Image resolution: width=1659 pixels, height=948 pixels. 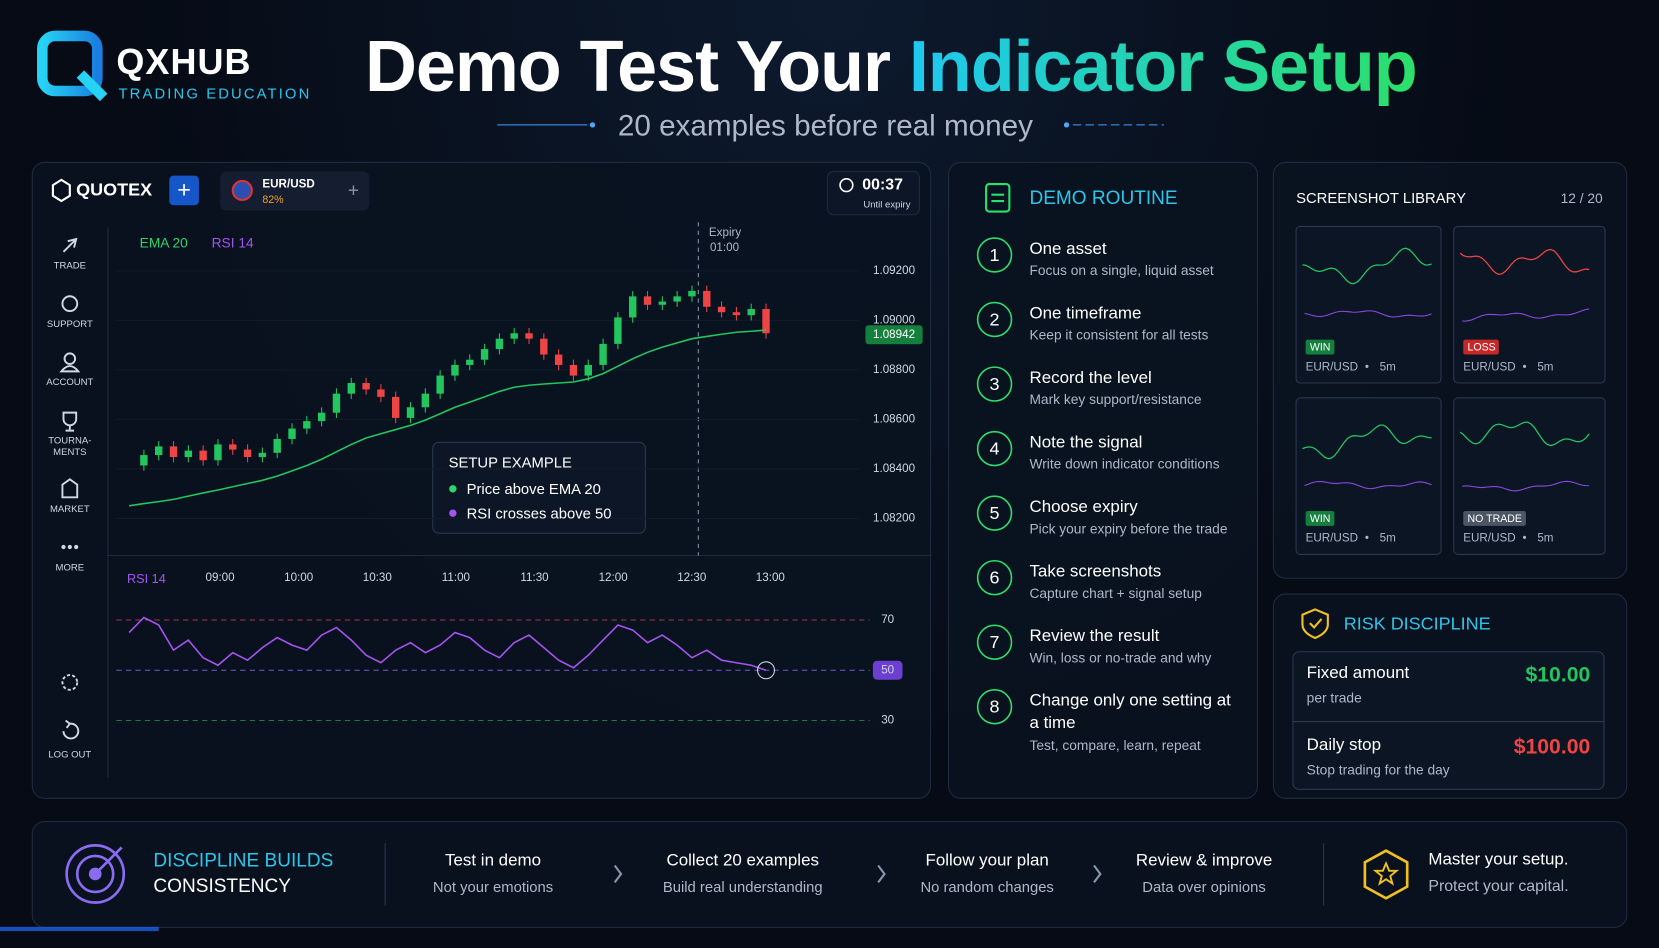 I want to click on step-desc: Test, compare, learn, repeat, so click(x=1115, y=745).